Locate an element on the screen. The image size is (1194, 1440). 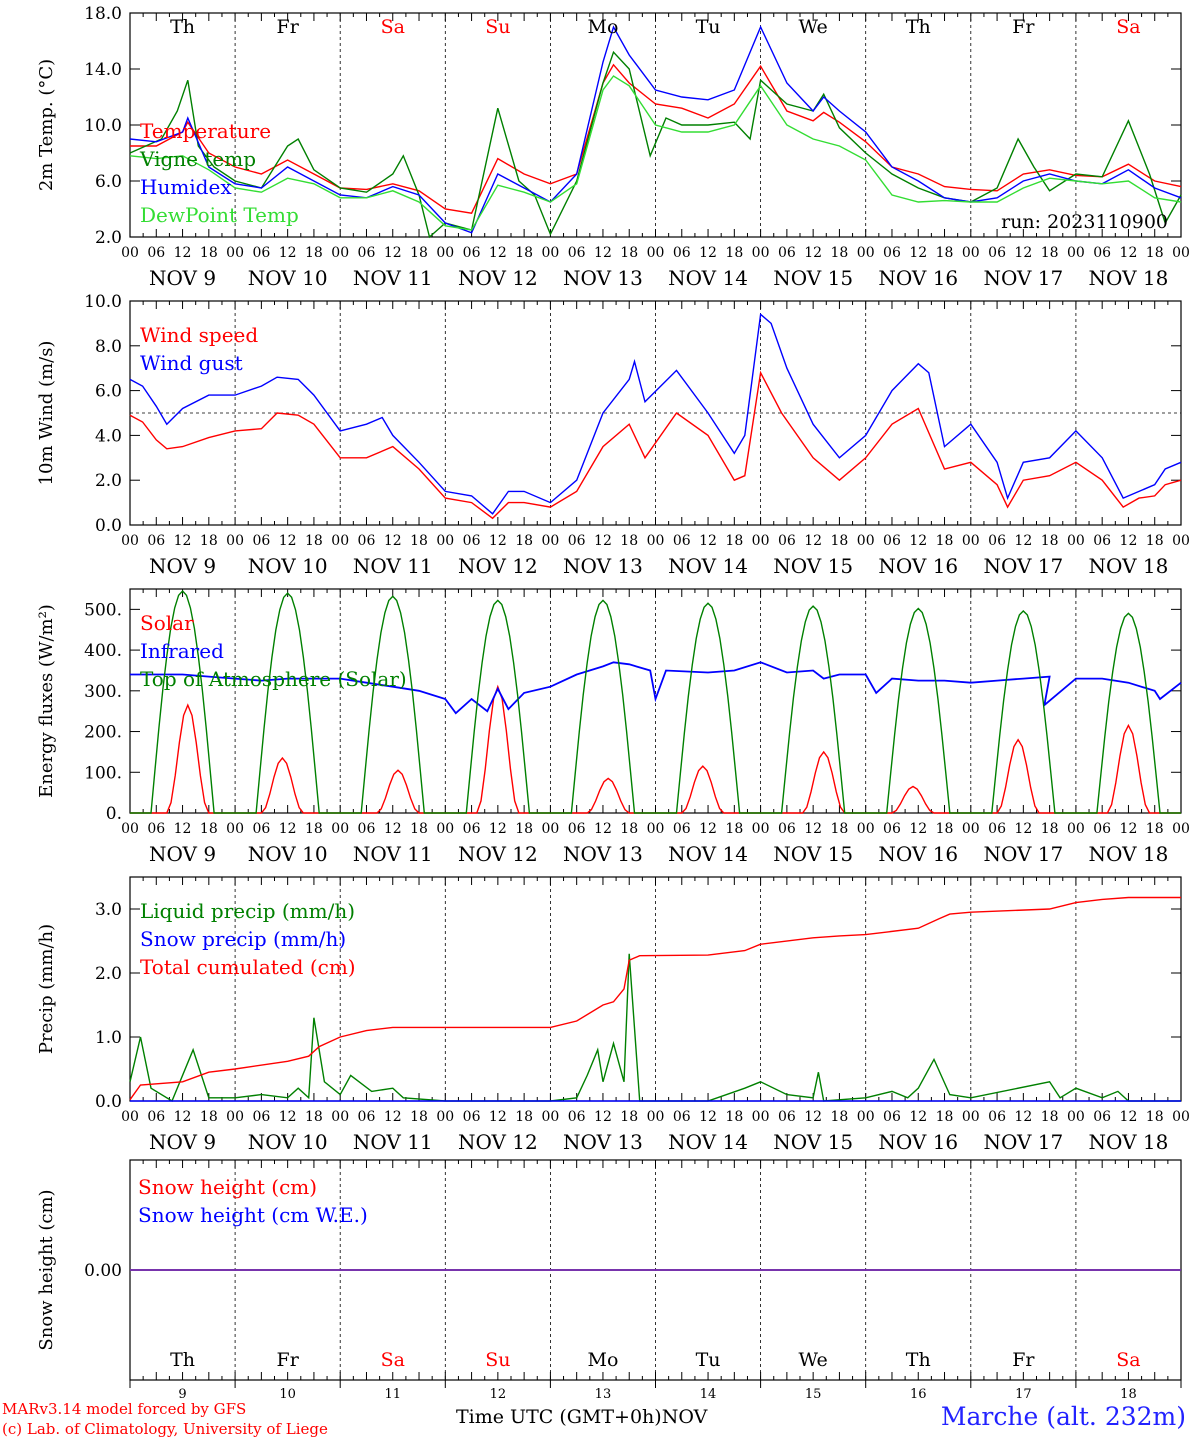
y-tick-label: 14.0 is located at coordinates (103, 70).